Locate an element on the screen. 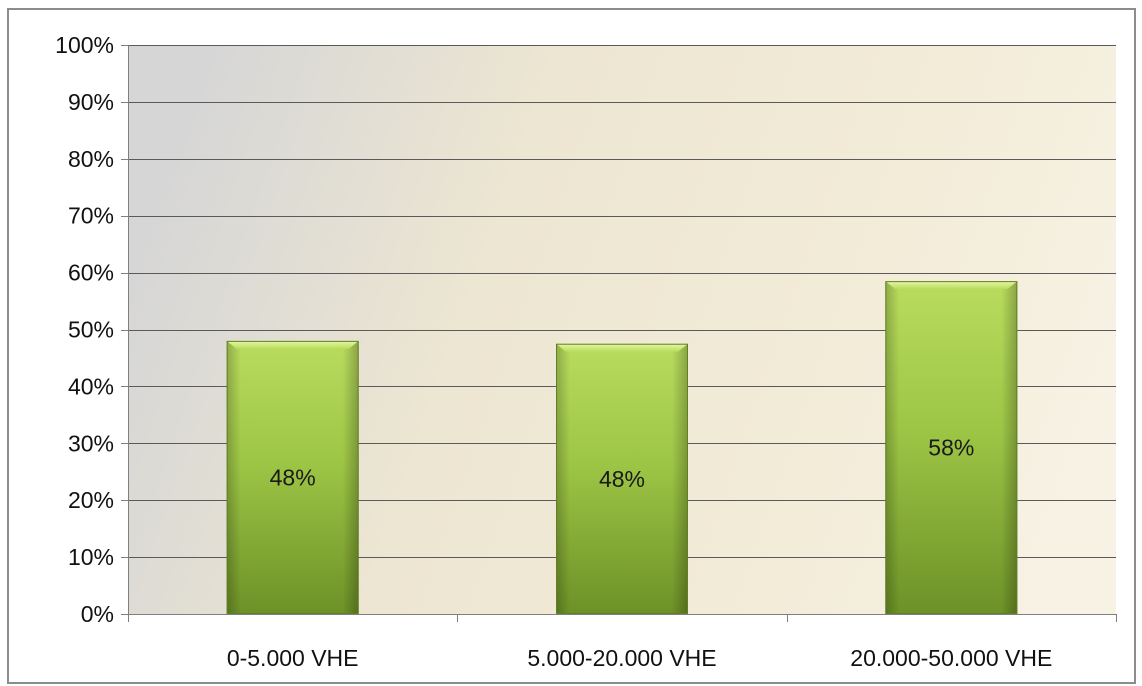 This screenshot has height=686, width=1142. x-category-label: 0-5.000 VHE is located at coordinates (293, 658).